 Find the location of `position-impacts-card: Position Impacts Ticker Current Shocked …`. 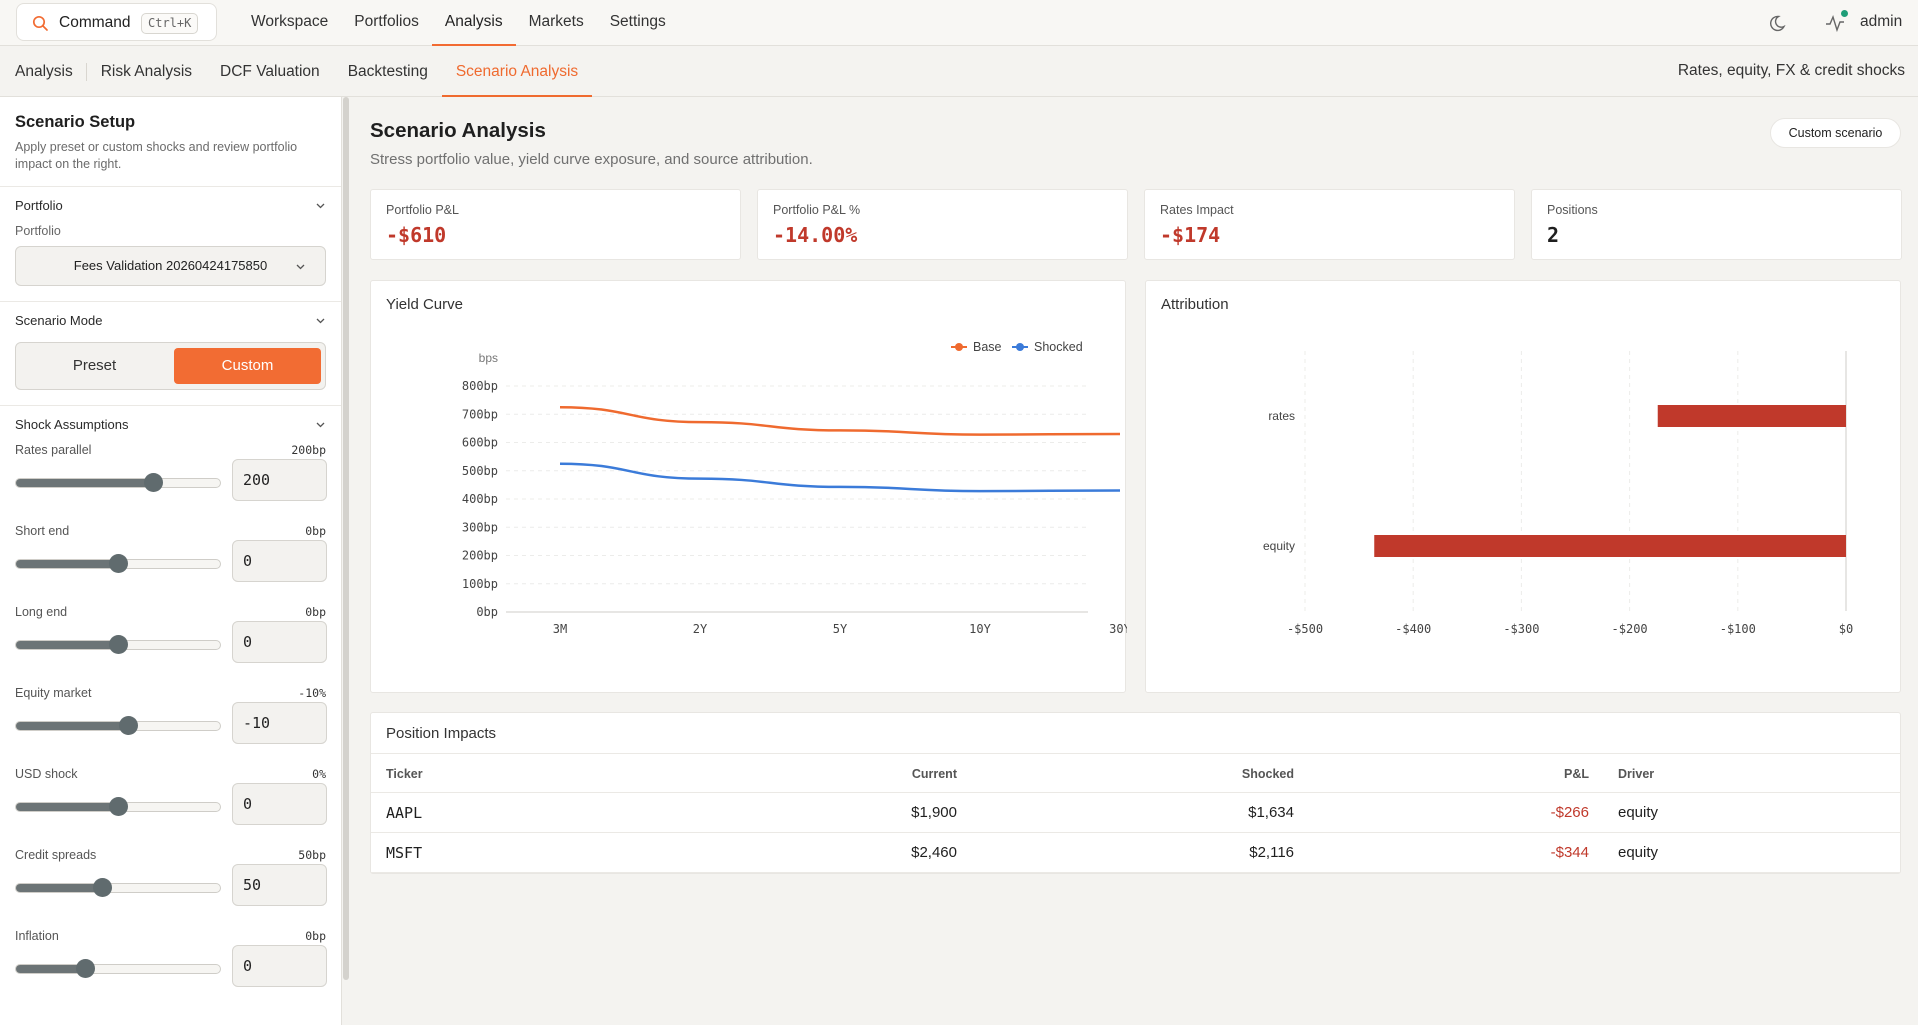

position-impacts-card: Position Impacts Ticker Current Shocked … is located at coordinates (1135, 793).